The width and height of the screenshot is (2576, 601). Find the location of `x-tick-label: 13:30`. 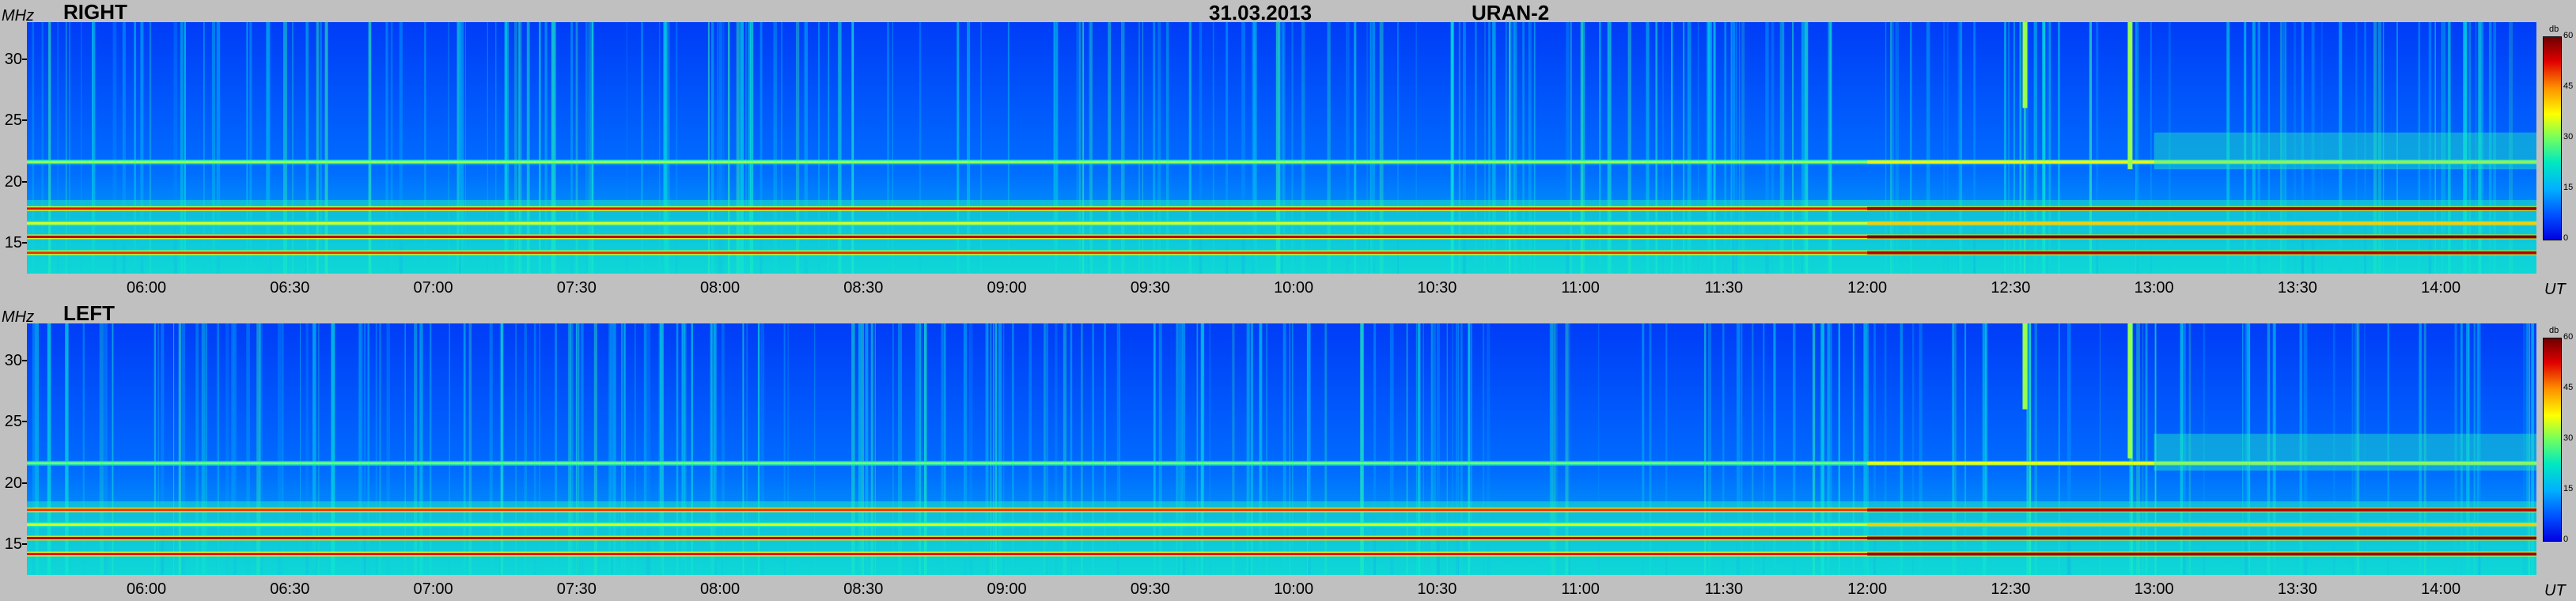

x-tick-label: 13:30 is located at coordinates (2297, 288).